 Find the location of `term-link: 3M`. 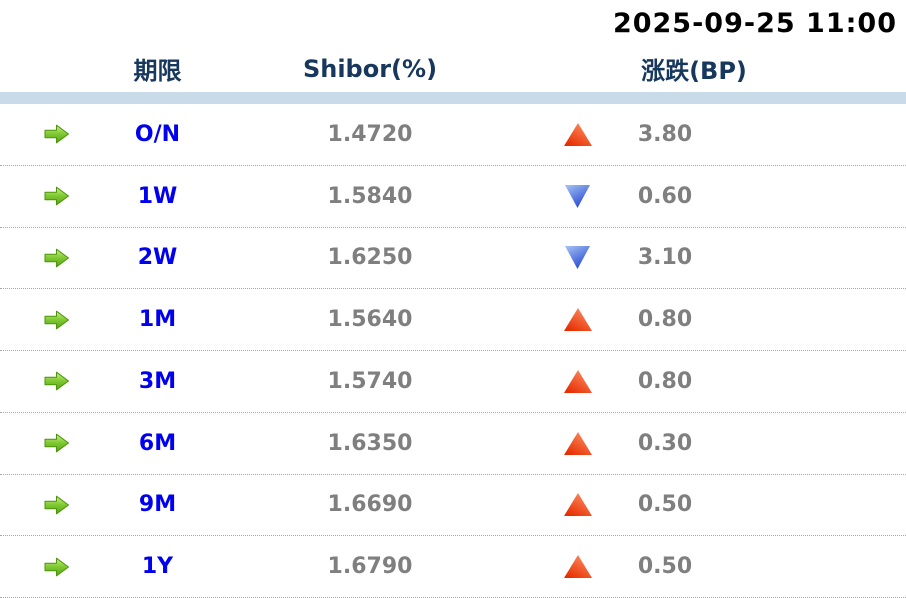

term-link: 3M is located at coordinates (157, 381).